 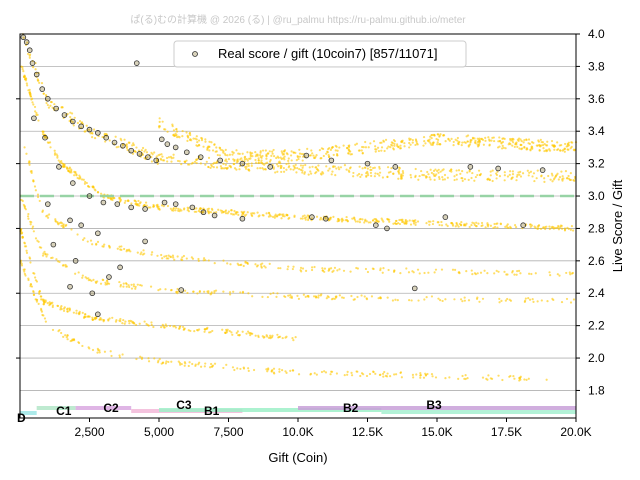 What do you see at coordinates (351, 408) in the screenshot?
I see `rank-label: B2` at bounding box center [351, 408].